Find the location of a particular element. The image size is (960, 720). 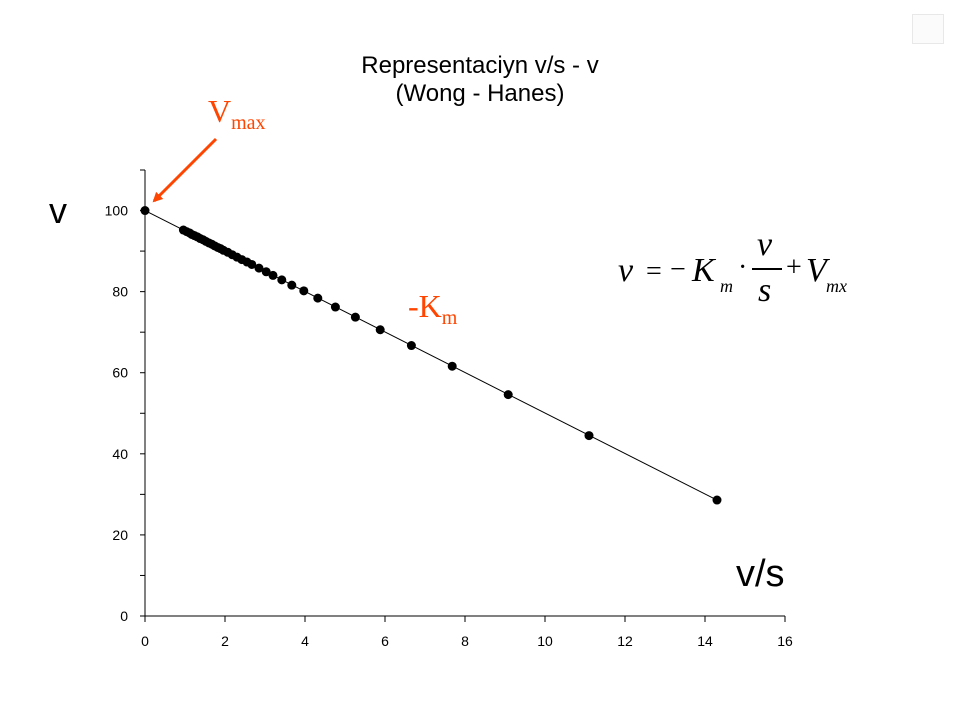

equation-k: K is located at coordinates (703, 270).